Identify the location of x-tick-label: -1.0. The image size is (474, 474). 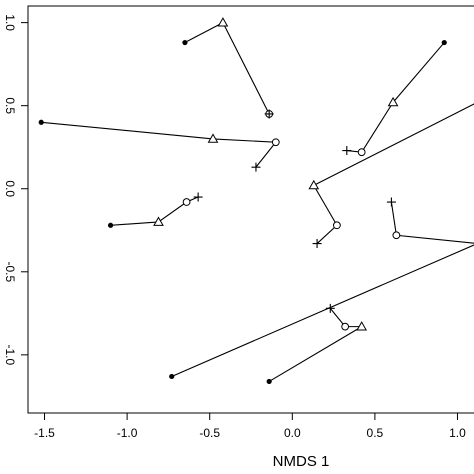
(127, 433).